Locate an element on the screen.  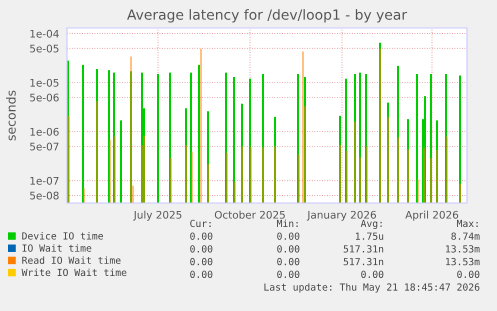
y-axis-title: seconds is located at coordinates (11, 115).